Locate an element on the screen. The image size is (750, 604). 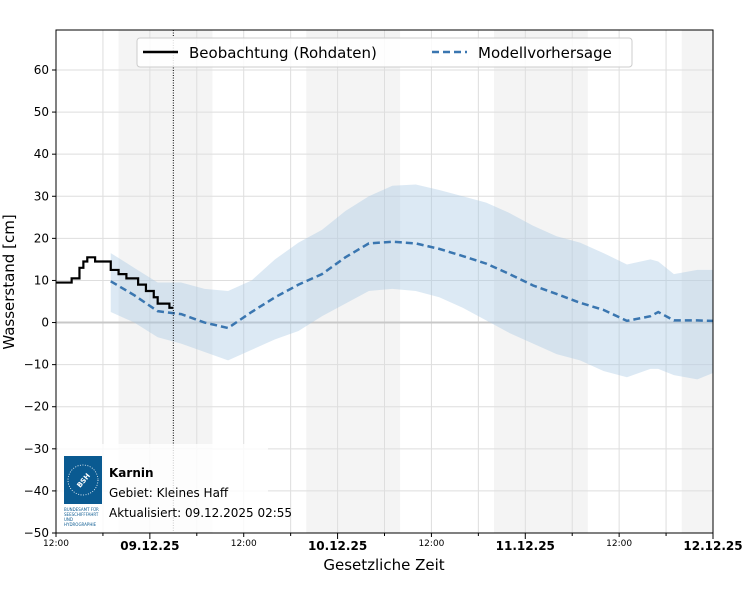
updated-time: Aktualisiert: 09.12.2025 02:55 is located at coordinates (200, 513).